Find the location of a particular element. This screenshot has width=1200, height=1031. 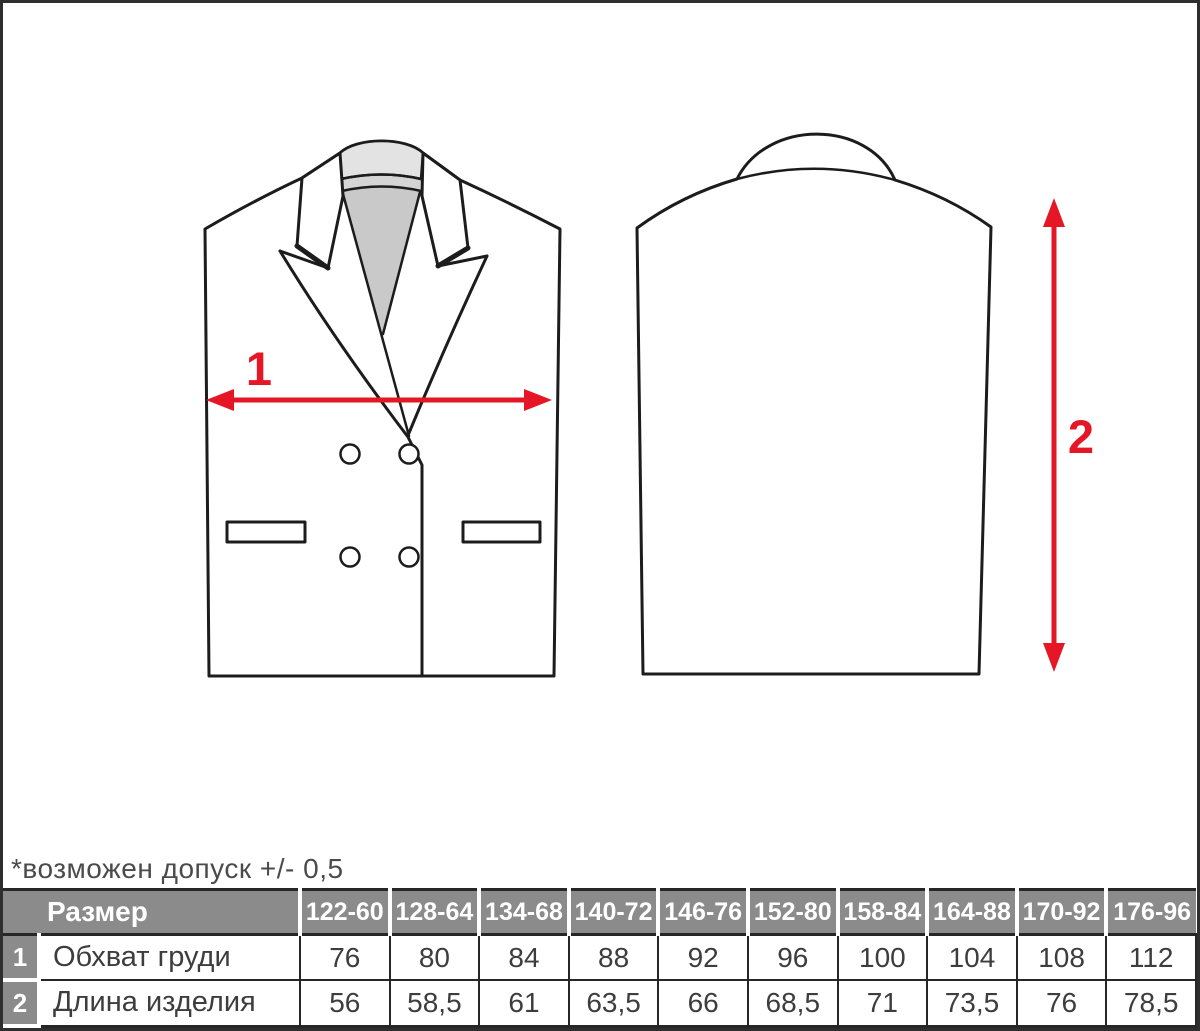

measure-value: 88 is located at coordinates (613, 957).